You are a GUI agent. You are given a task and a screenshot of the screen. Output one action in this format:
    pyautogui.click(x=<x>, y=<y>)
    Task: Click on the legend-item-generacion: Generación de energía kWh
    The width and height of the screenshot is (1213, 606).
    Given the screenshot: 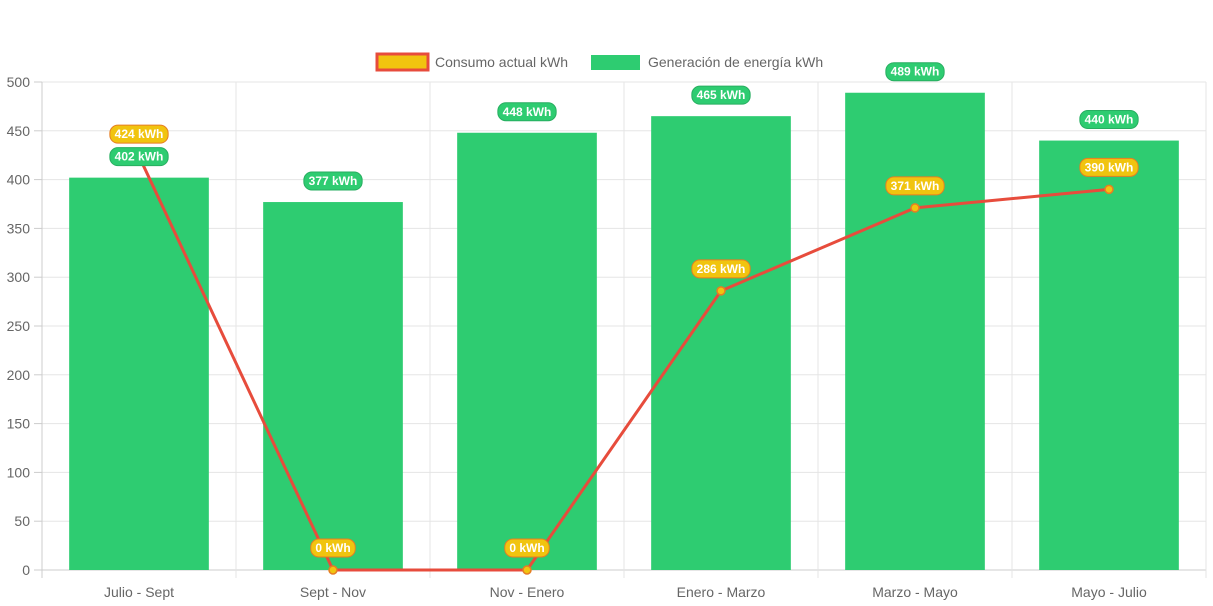 What is the action you would take?
    pyautogui.click(x=707, y=62)
    